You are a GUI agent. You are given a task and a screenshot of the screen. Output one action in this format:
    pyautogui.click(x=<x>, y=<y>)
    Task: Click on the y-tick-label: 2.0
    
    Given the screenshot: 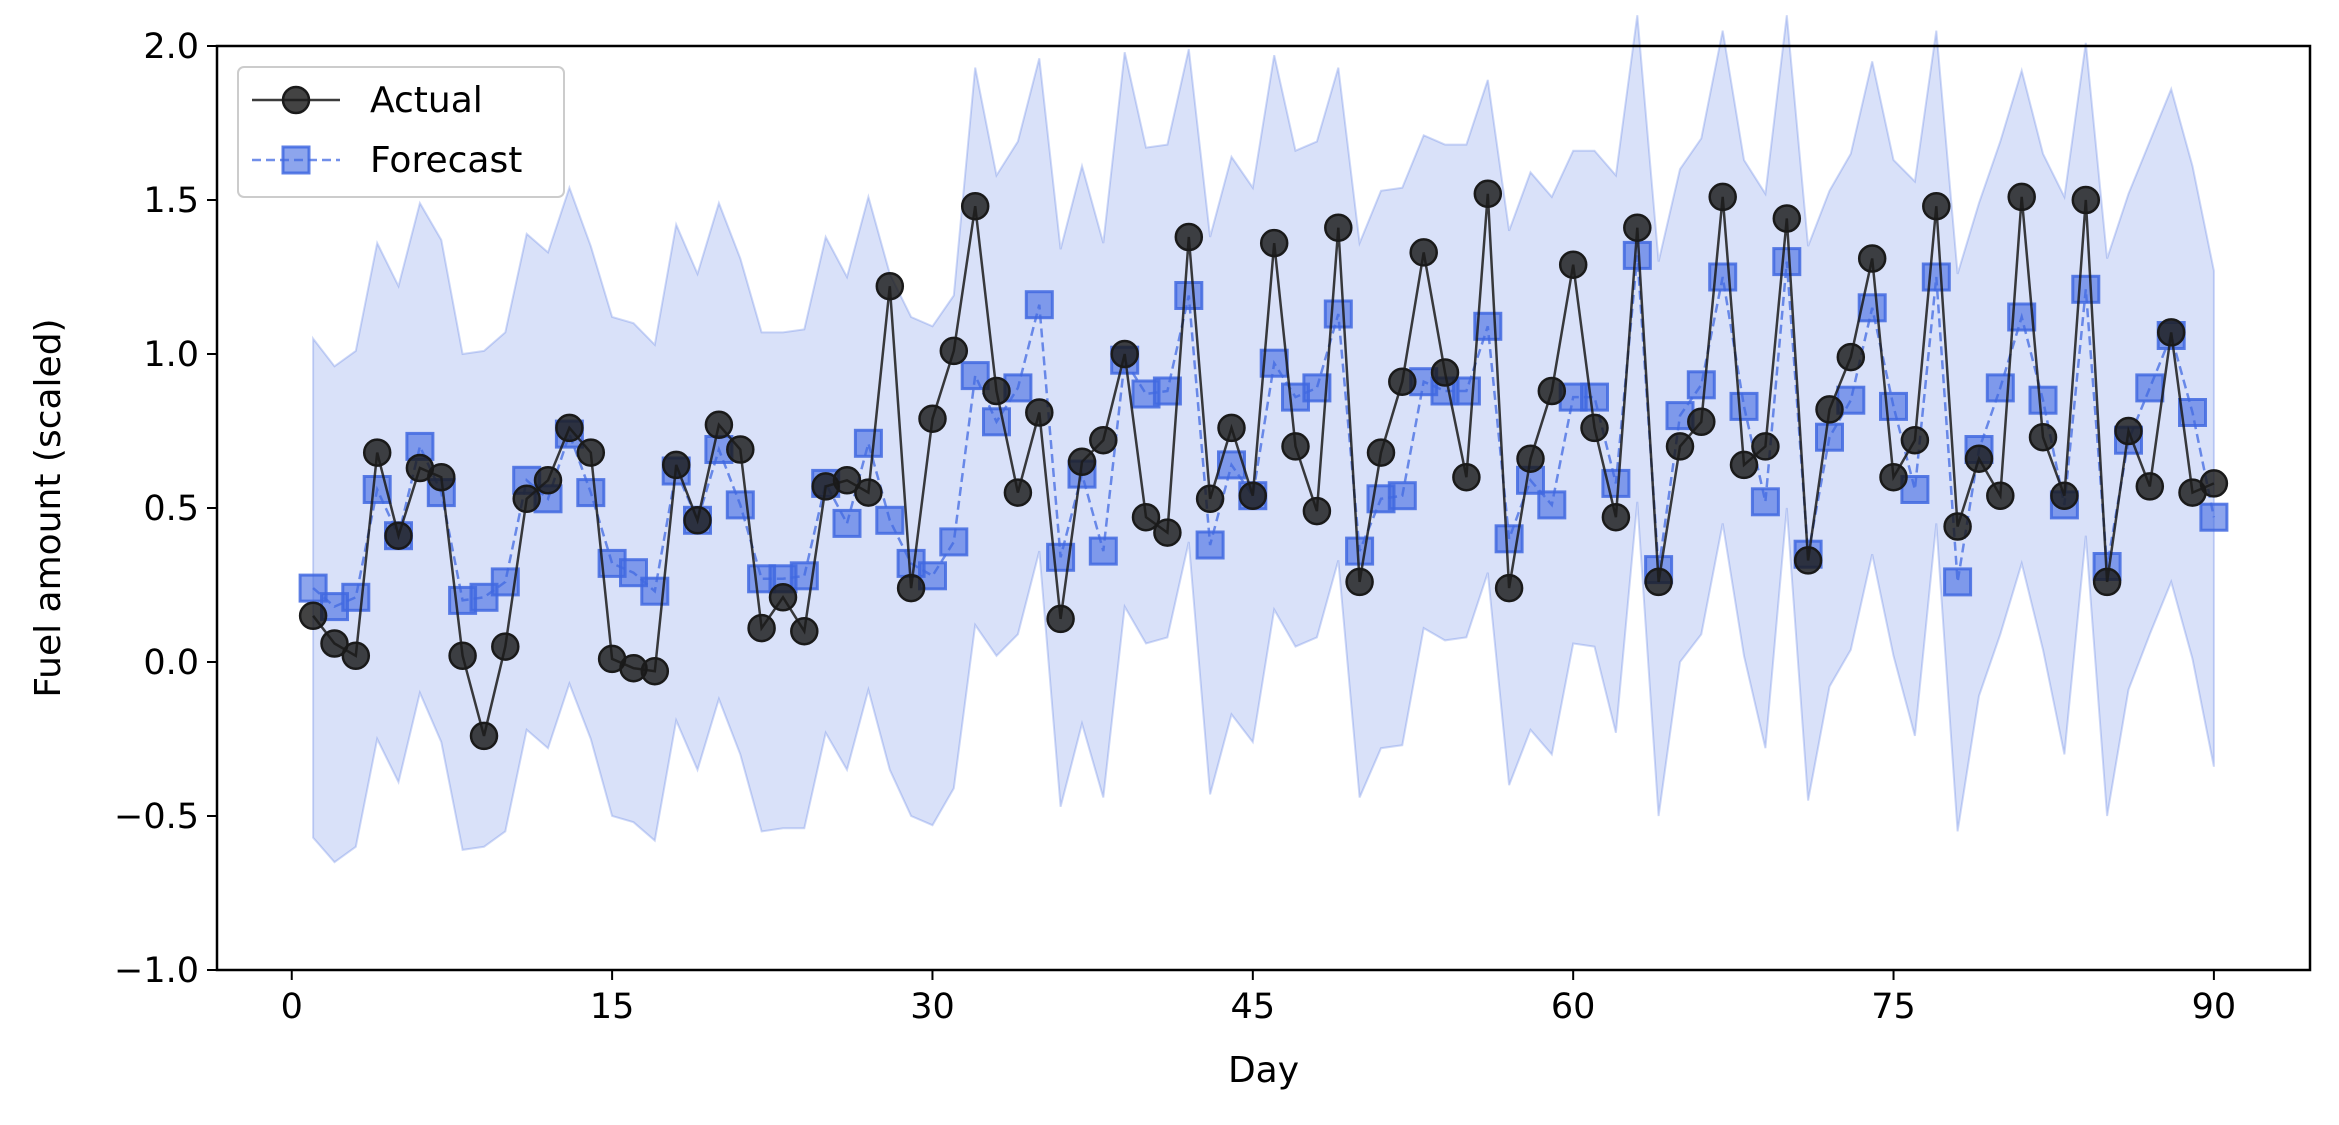 What is the action you would take?
    pyautogui.click(x=171, y=47)
    